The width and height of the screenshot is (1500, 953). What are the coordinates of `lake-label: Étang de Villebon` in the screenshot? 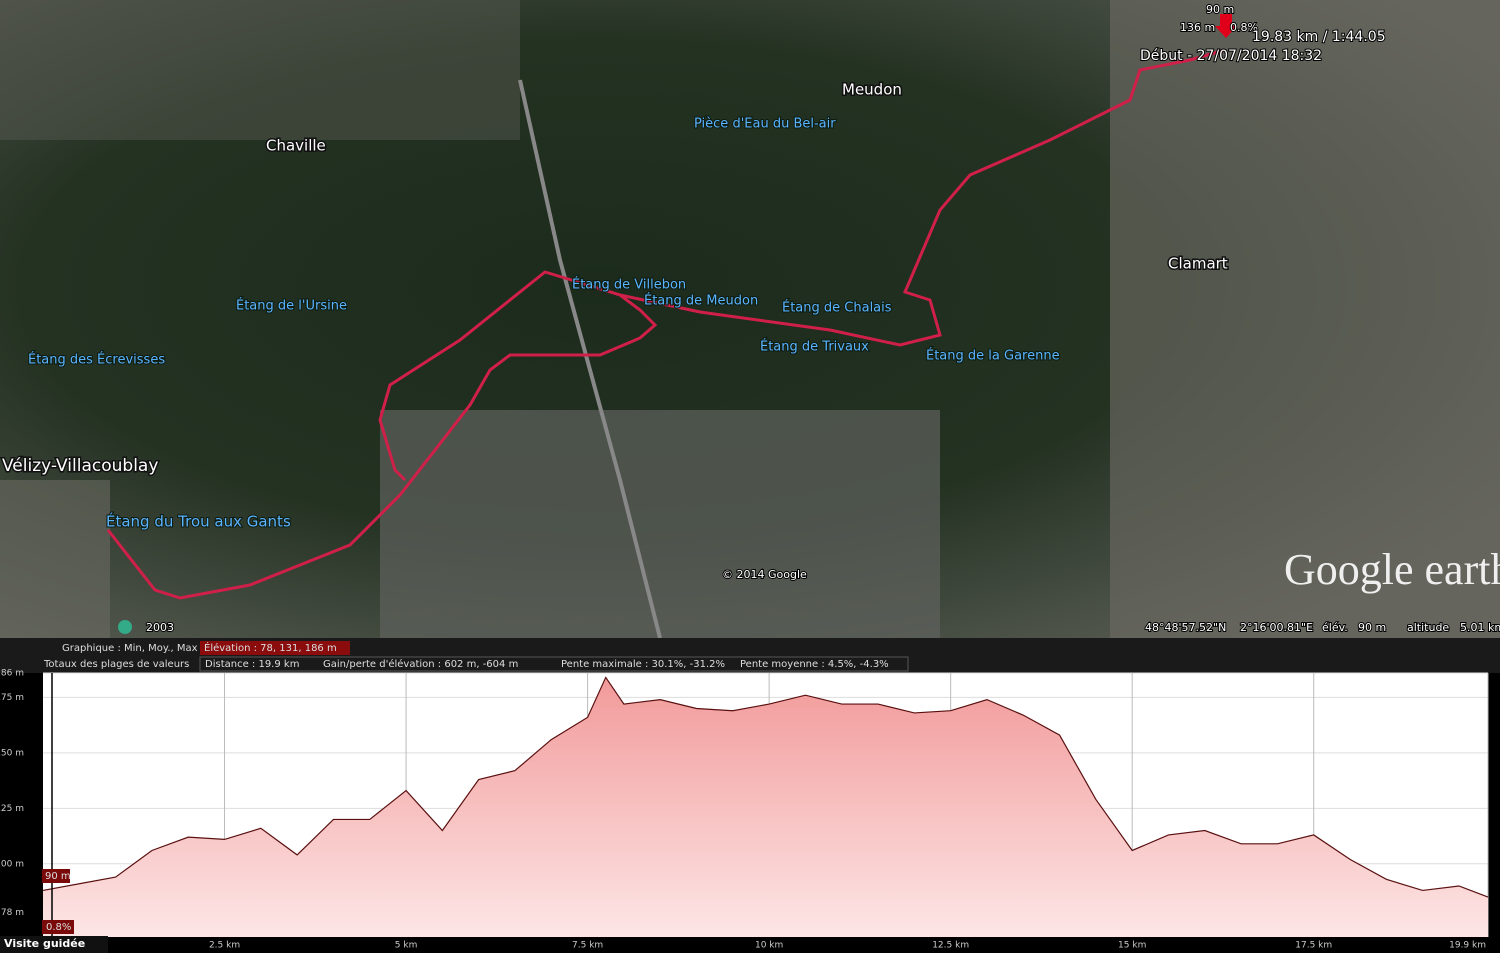 It's located at (629, 285).